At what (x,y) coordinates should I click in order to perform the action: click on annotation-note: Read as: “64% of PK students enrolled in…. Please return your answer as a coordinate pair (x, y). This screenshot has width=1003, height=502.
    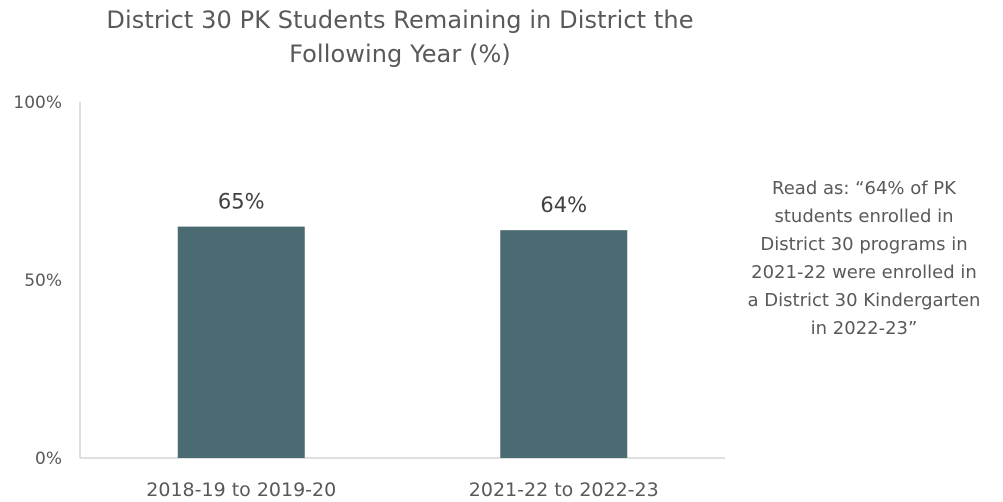
    Looking at the image, I should click on (864, 259).